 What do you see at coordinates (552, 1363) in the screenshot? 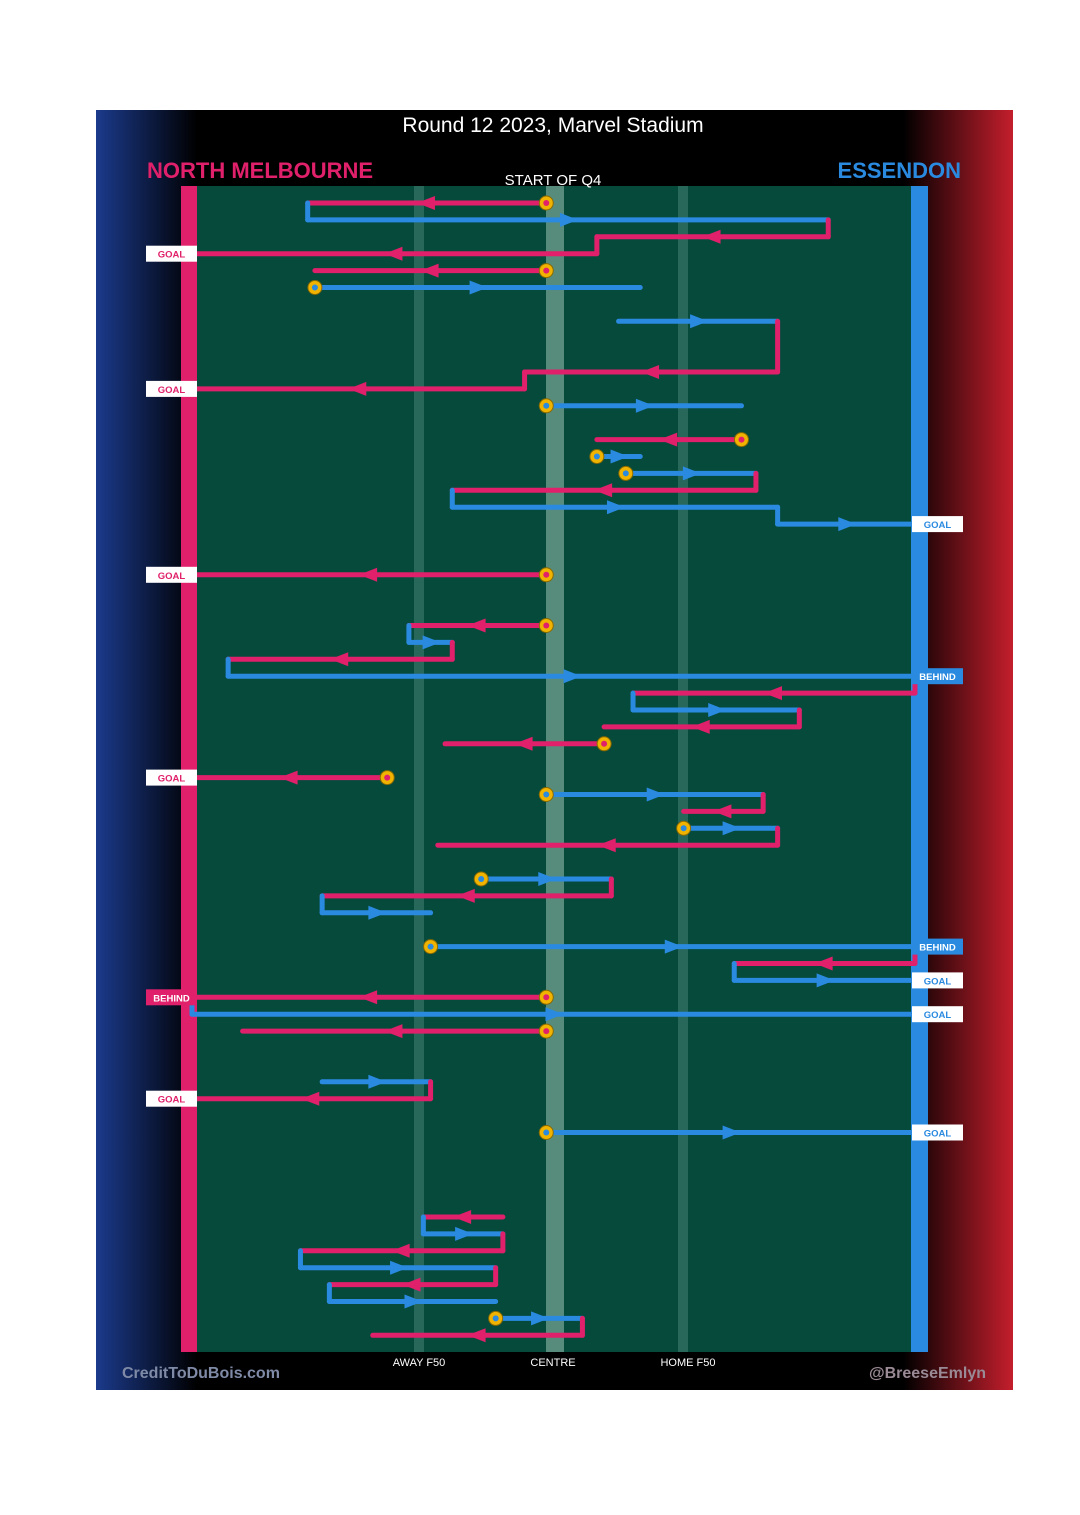
I see `tick-label-centre: CENTRE` at bounding box center [552, 1363].